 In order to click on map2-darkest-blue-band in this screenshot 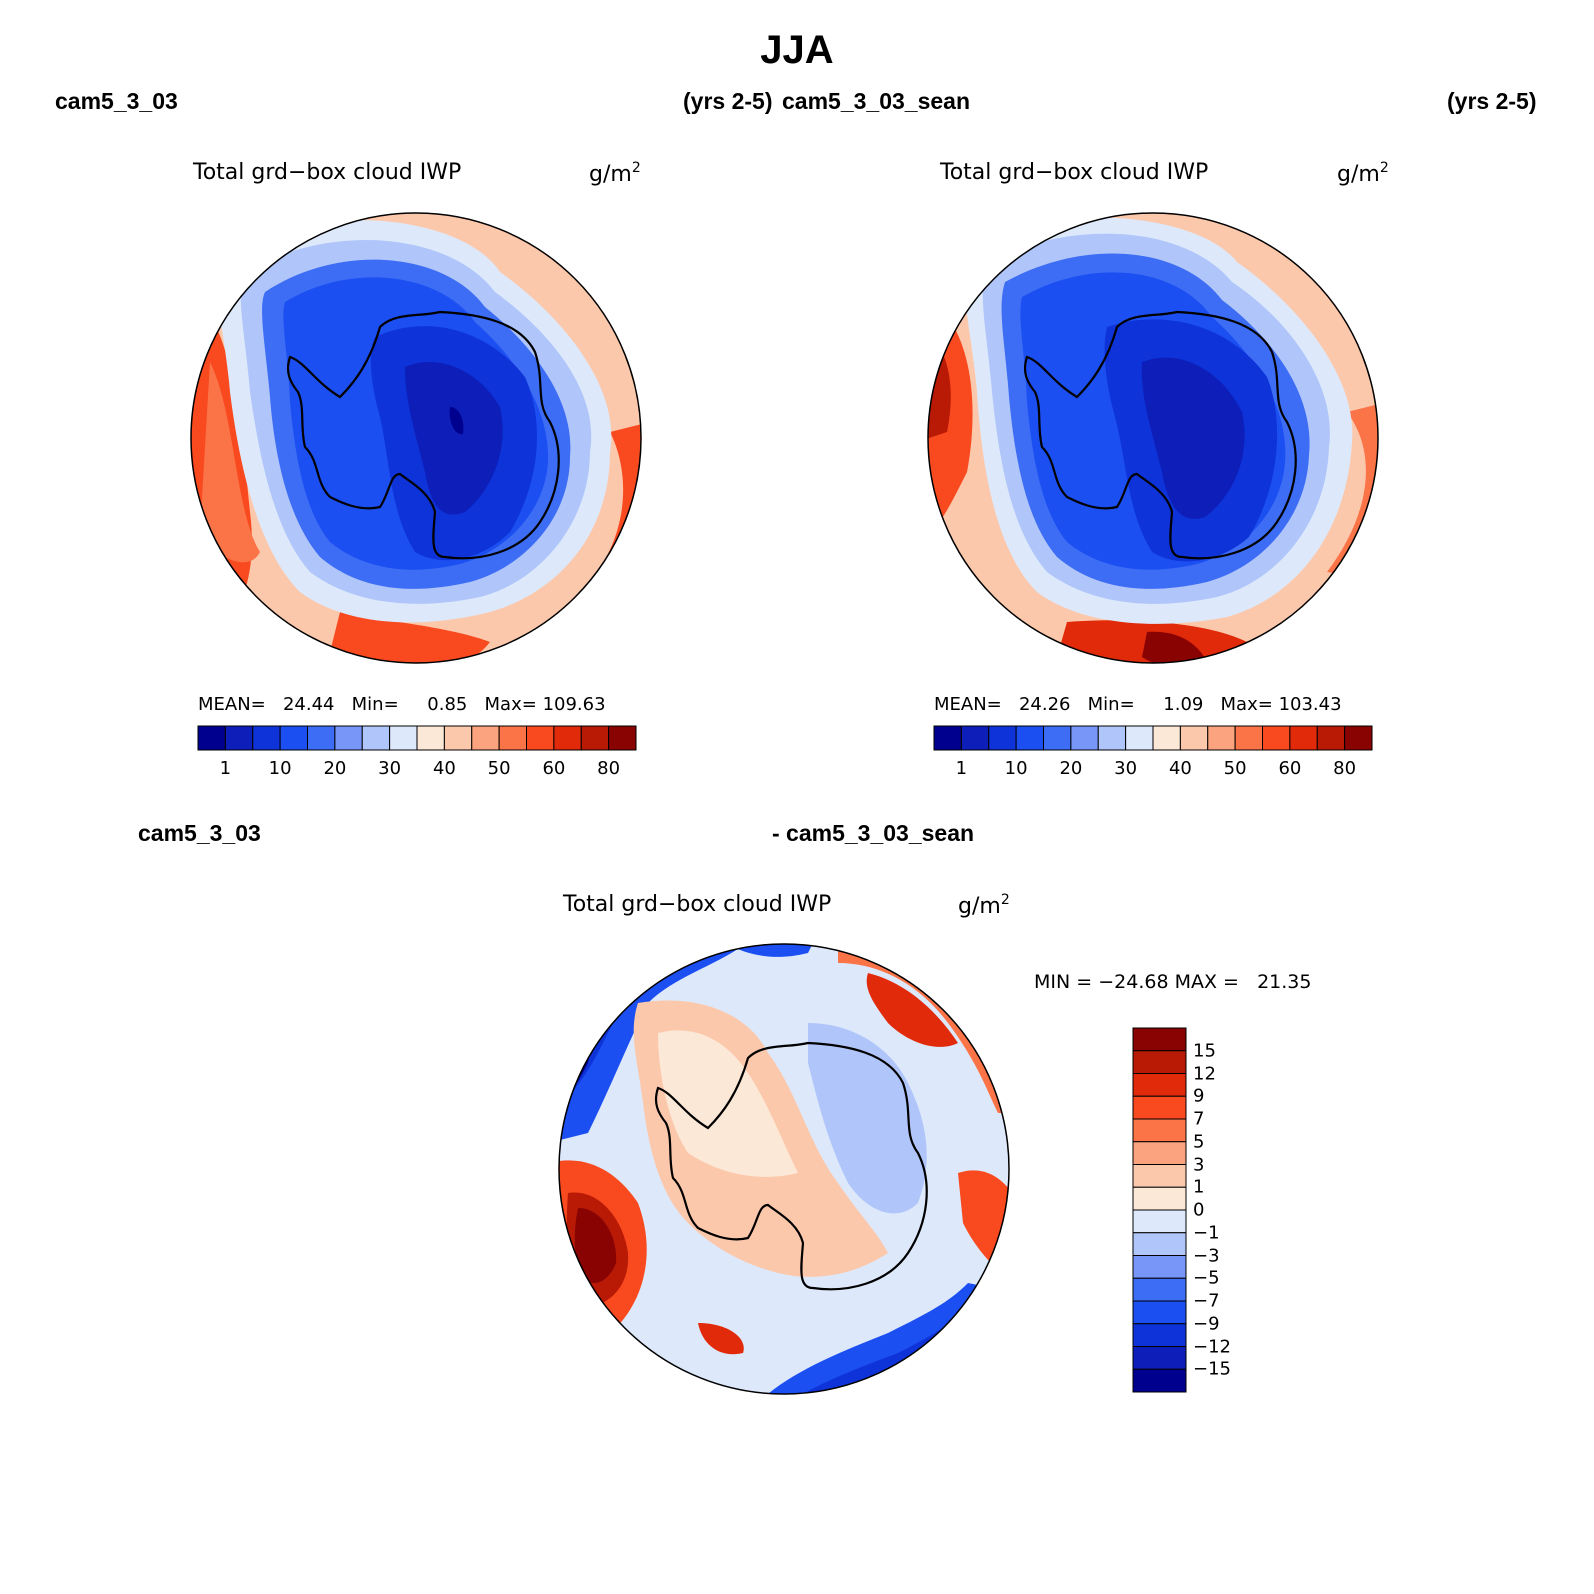, I will do `click(1193, 438)`.